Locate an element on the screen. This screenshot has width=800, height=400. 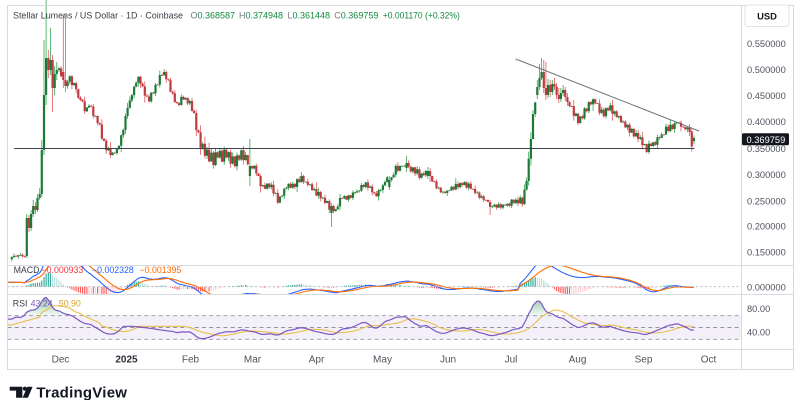
svg-text: L0.361448 is located at coordinates (309, 16).